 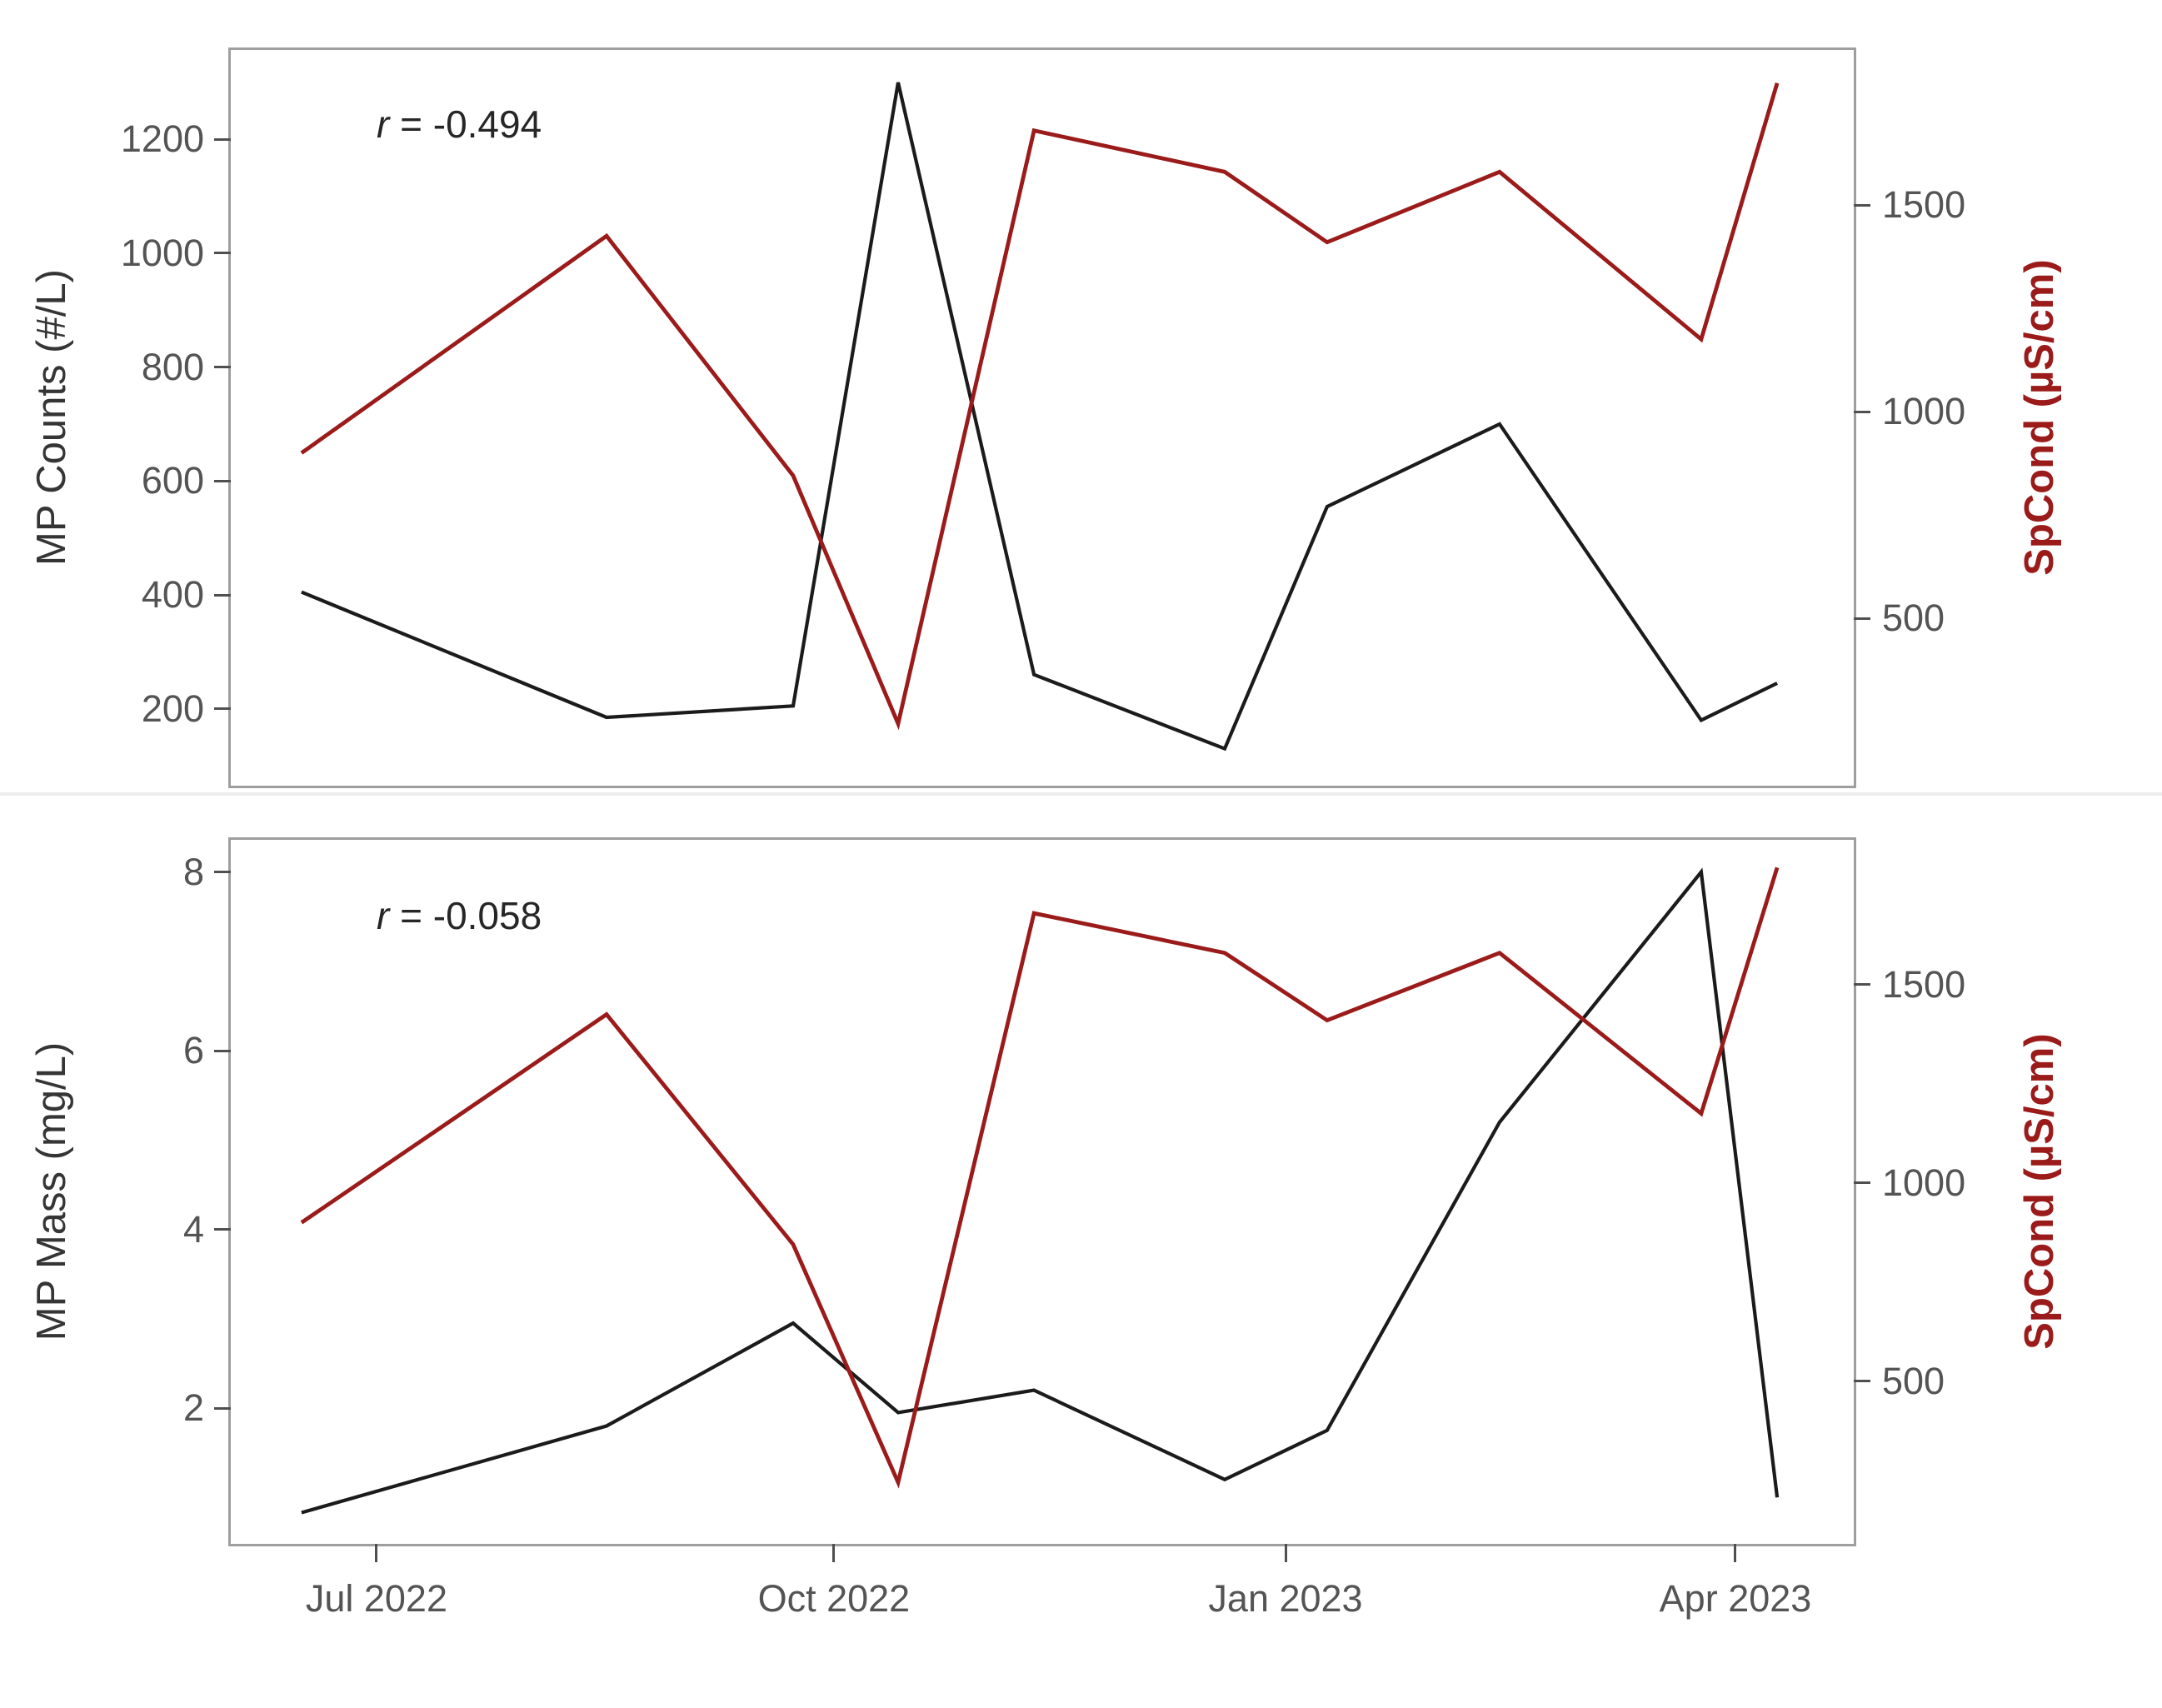 What do you see at coordinates (172, 708) in the screenshot?
I see `y-tick-label-left: 200` at bounding box center [172, 708].